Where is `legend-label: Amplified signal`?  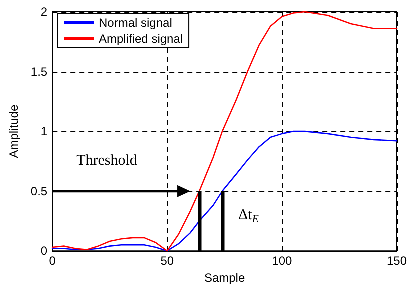 legend-label: Amplified signal is located at coordinates (141, 39).